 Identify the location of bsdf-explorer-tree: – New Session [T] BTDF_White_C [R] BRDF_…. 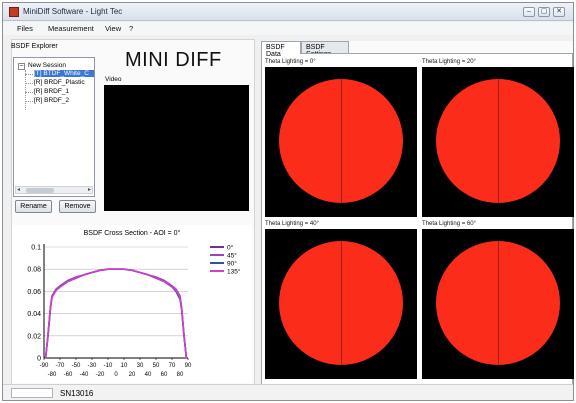
(54, 127).